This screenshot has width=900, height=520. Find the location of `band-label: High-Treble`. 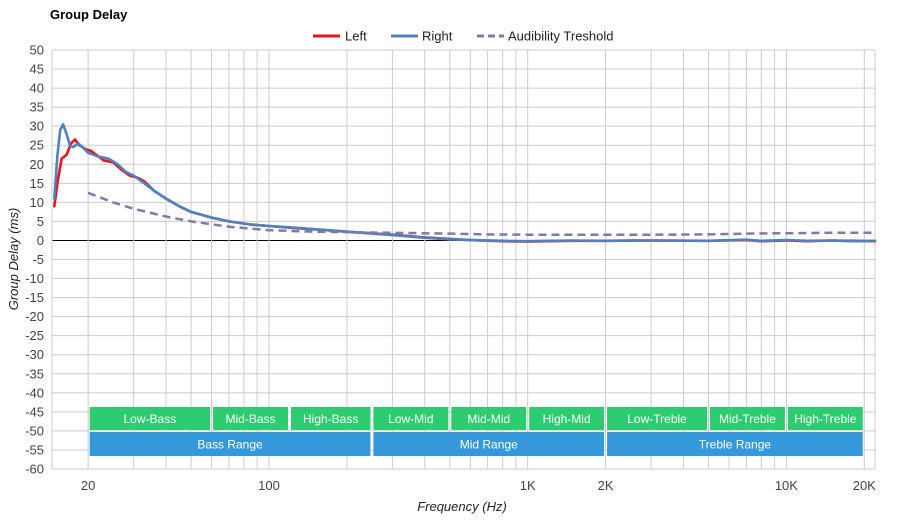

band-label: High-Treble is located at coordinates (825, 419).